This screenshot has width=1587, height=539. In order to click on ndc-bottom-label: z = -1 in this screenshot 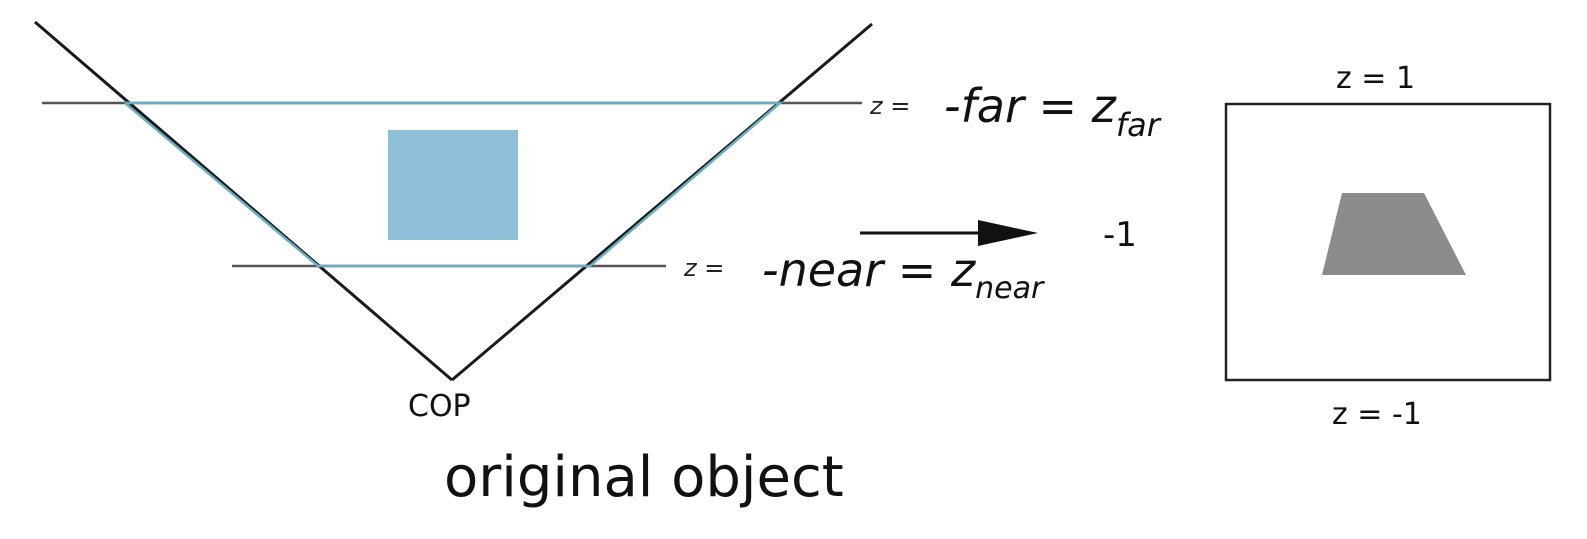, I will do `click(1377, 414)`.